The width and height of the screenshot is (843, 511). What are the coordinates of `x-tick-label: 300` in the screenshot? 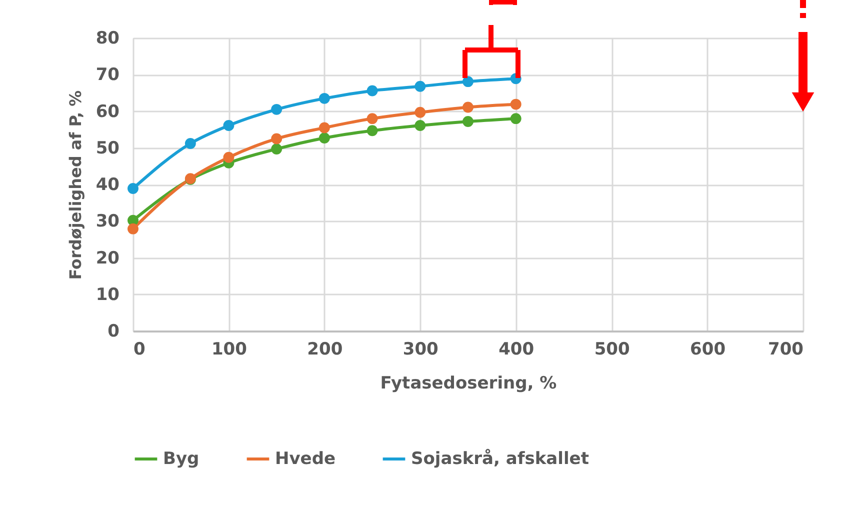 It's located at (420, 350).